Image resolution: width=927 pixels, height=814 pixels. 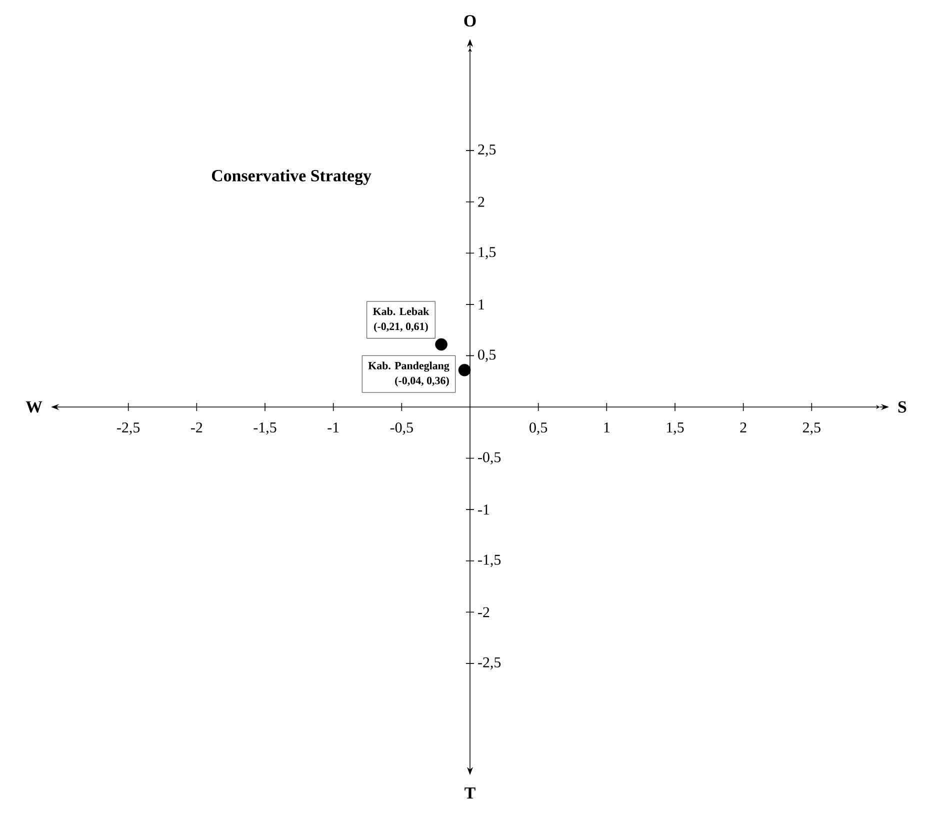 I want to click on y-tick-label: 1, so click(x=481, y=305).